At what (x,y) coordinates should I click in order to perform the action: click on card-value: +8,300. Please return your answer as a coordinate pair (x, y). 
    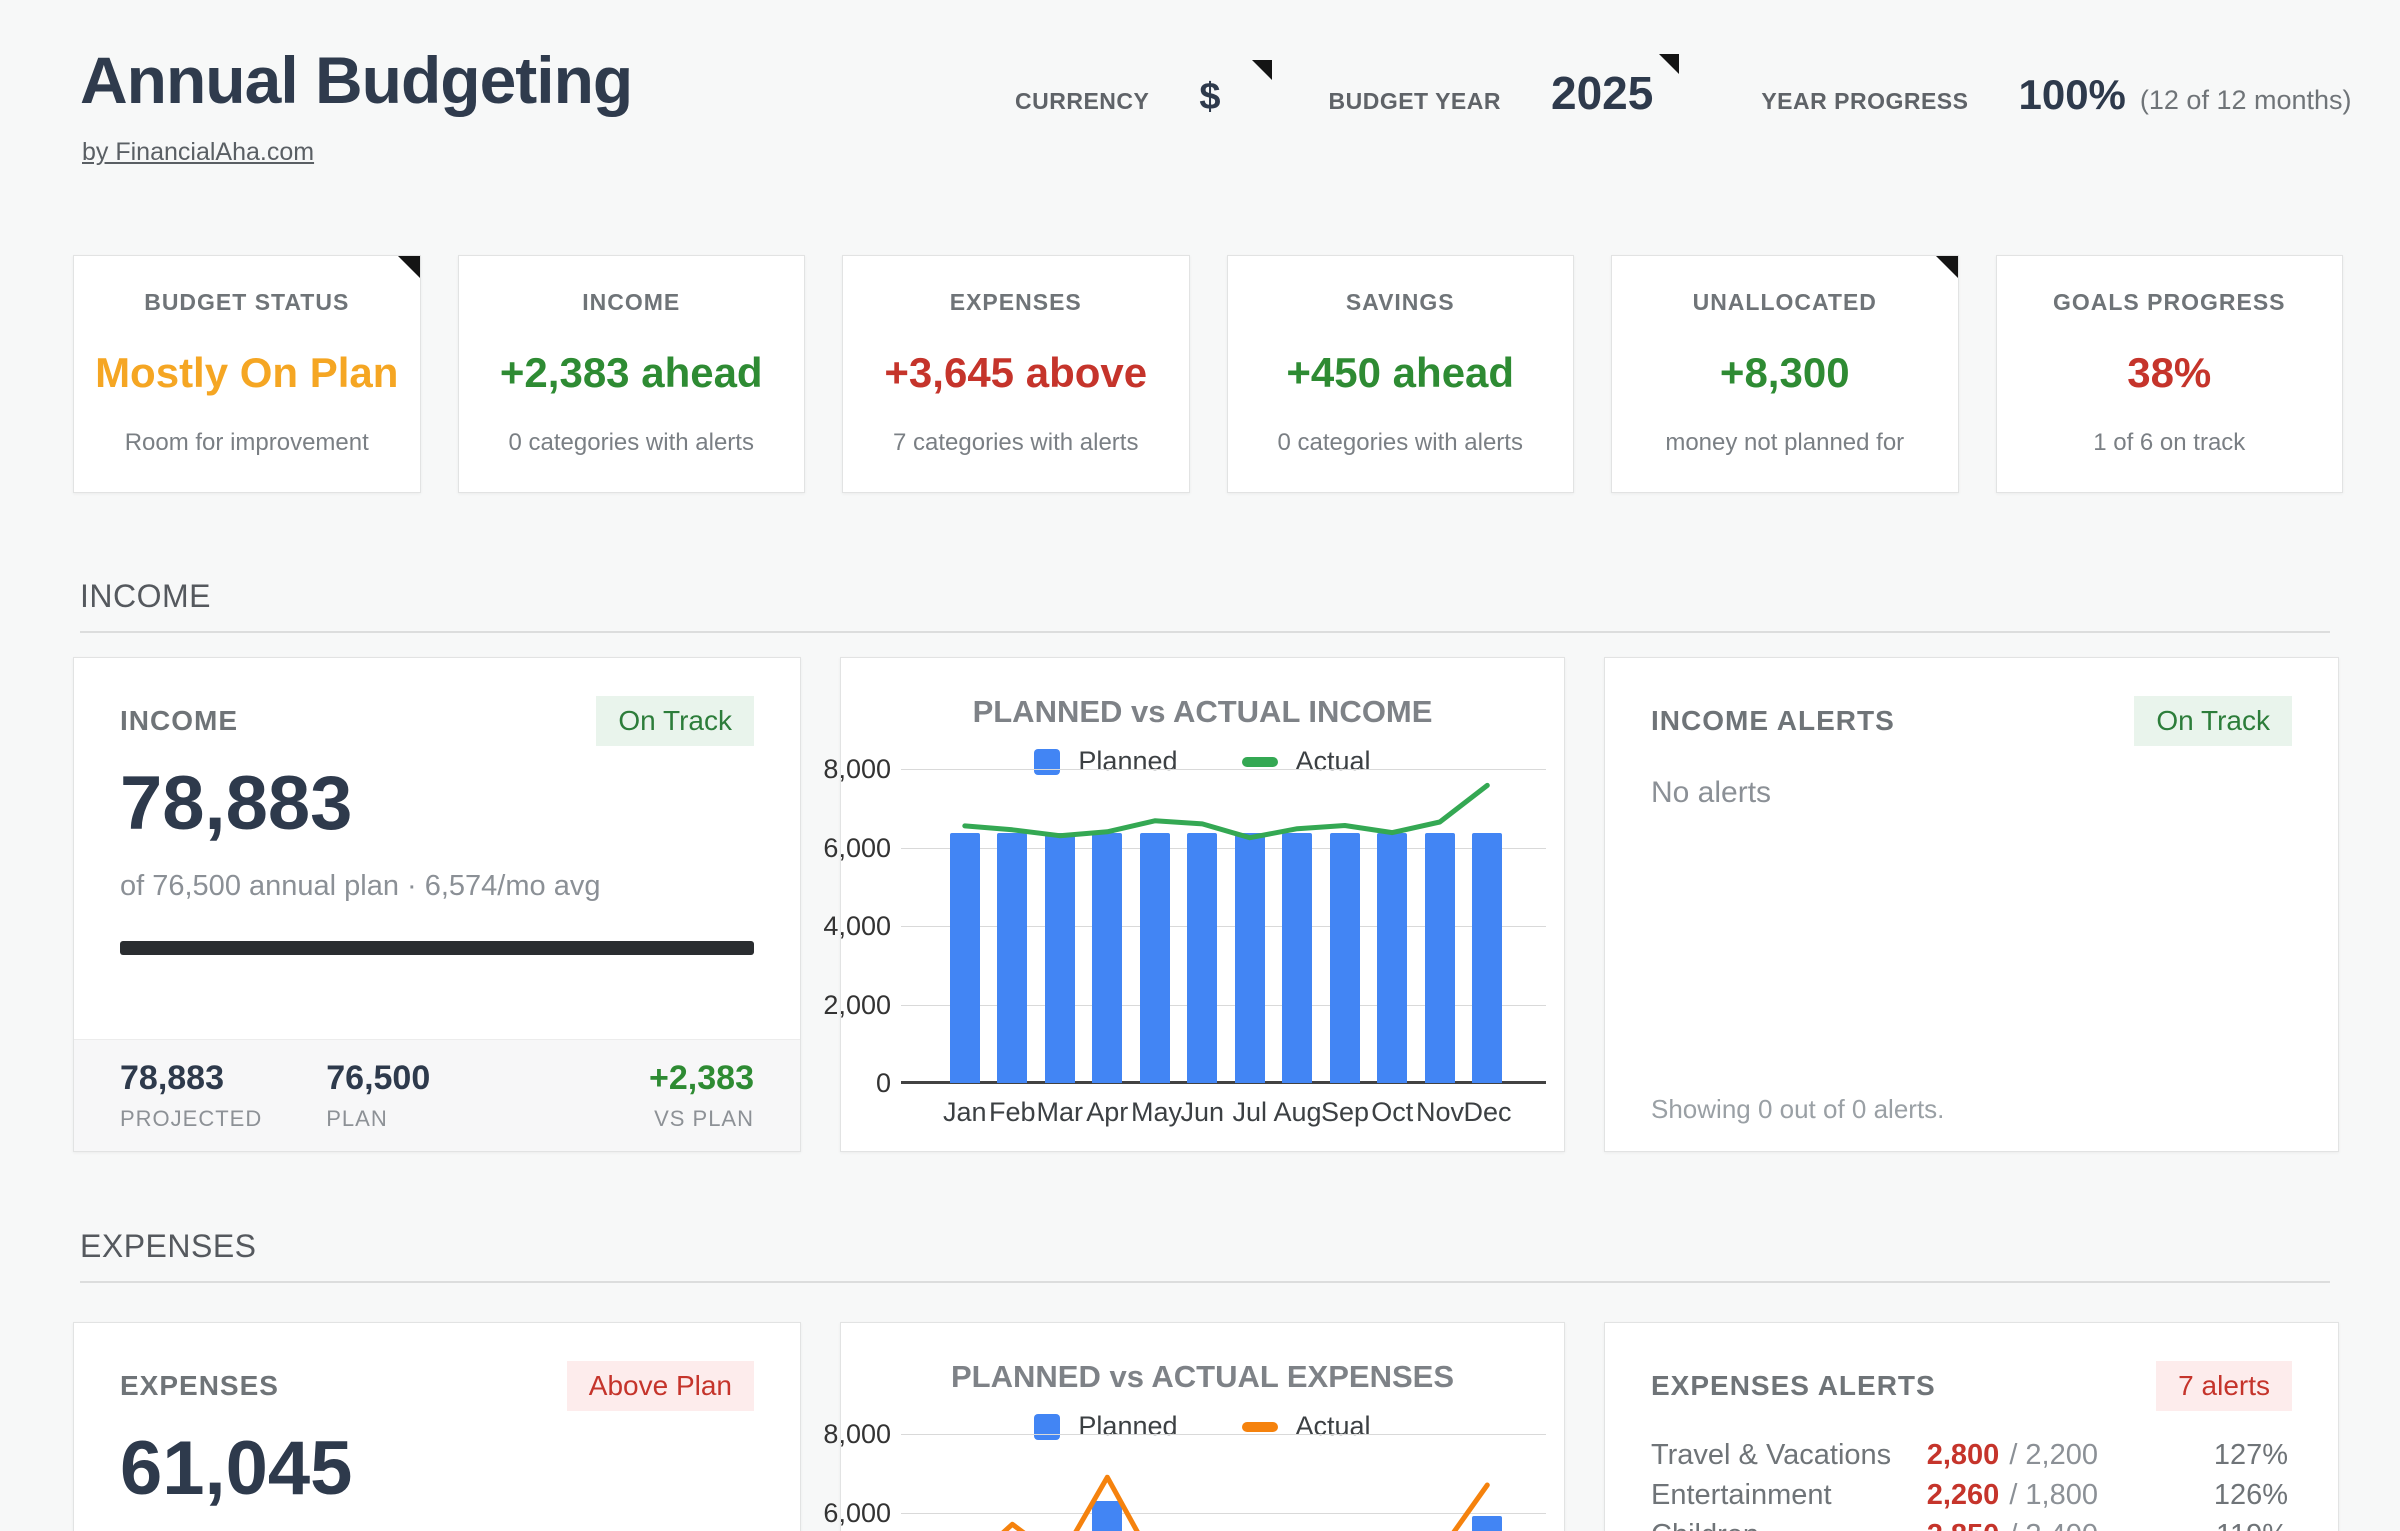
    Looking at the image, I should click on (1784, 372).